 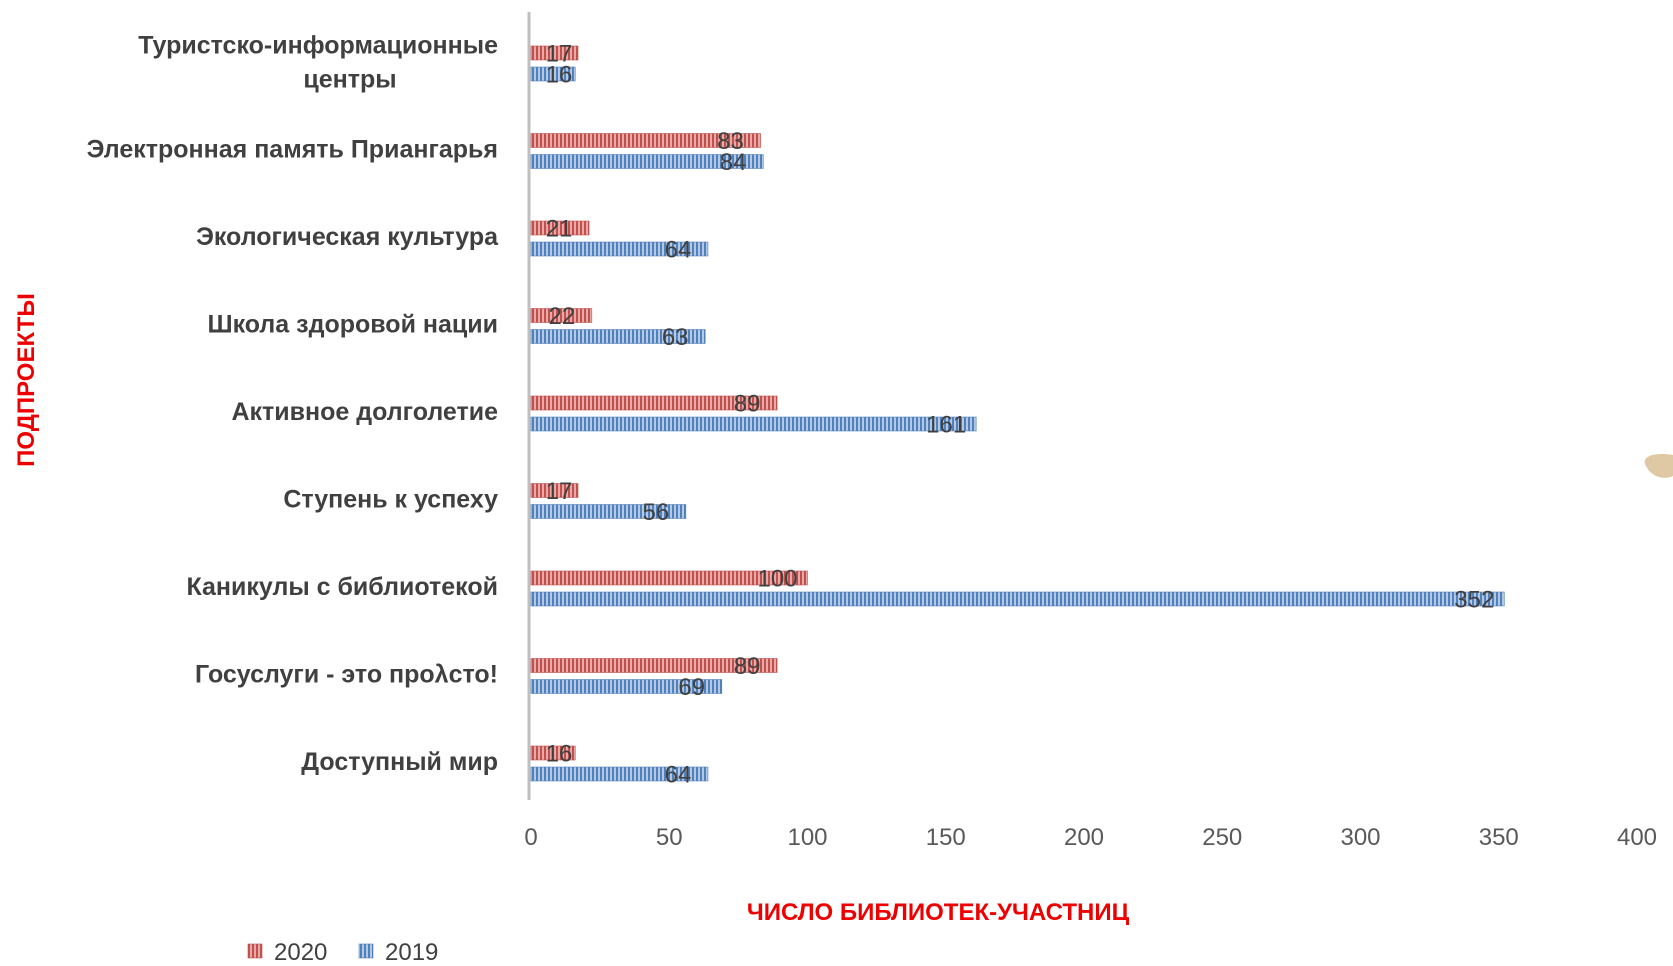 I want to click on x-tick-label: 200, so click(x=1084, y=837).